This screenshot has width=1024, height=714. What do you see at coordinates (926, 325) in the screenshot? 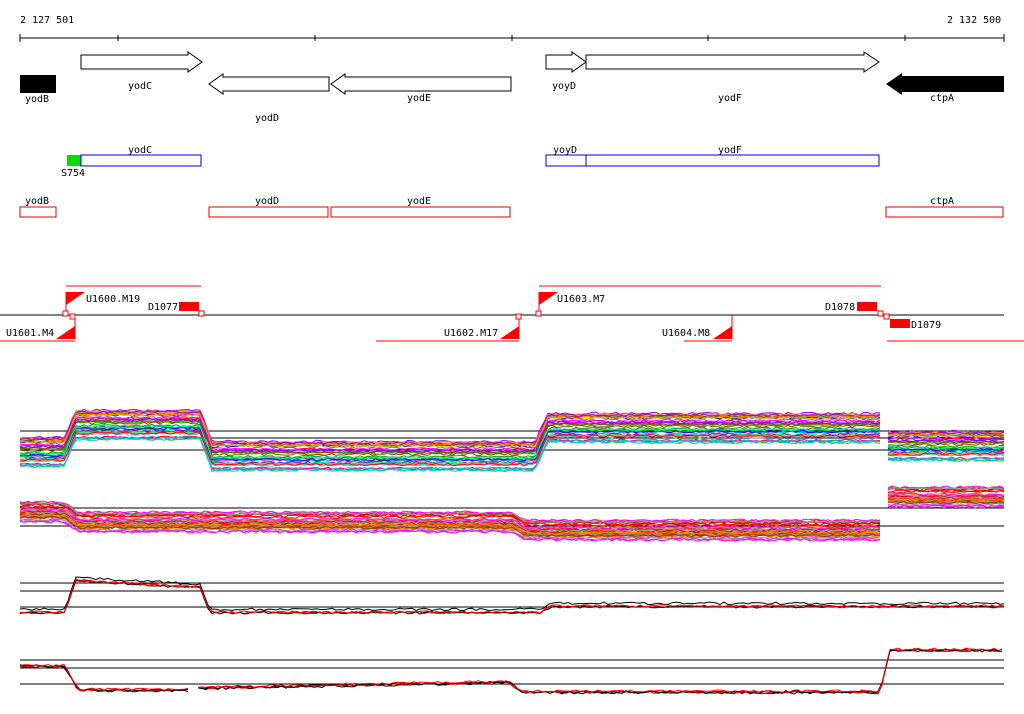
I see `downstream-label-D1079: D1079` at bounding box center [926, 325].